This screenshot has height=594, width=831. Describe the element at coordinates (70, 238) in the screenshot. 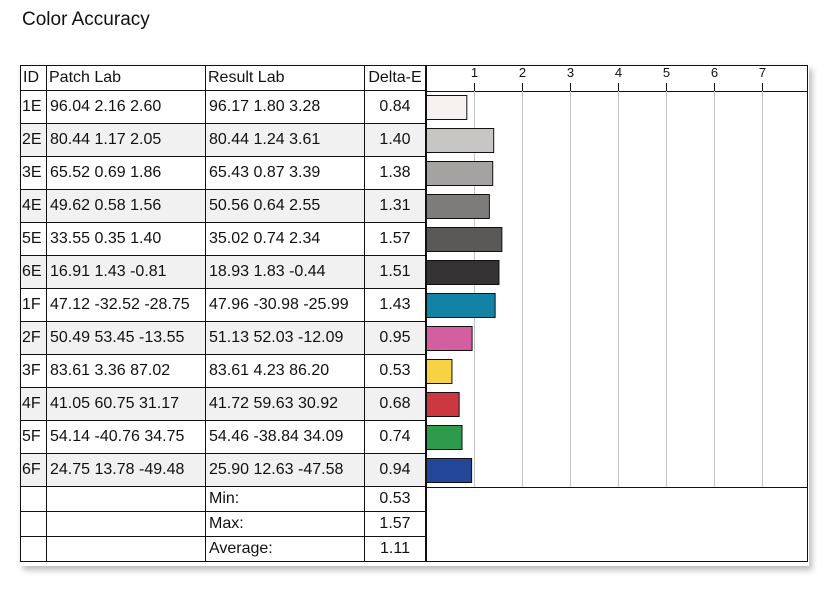

I see `patch-lab-value: 33.55` at that location.